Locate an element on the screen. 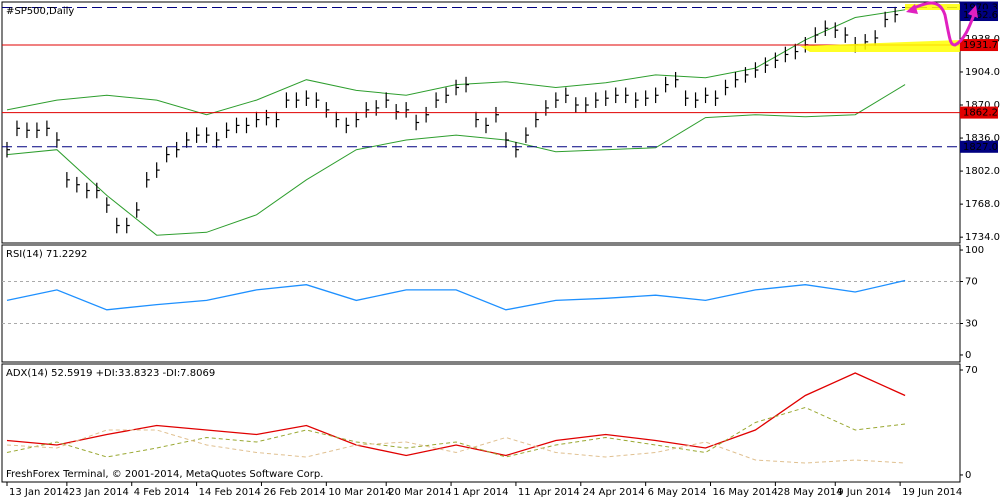 The height and width of the screenshot is (500, 1000). x-tick-label: 13 Jan 2014 is located at coordinates (39, 492).